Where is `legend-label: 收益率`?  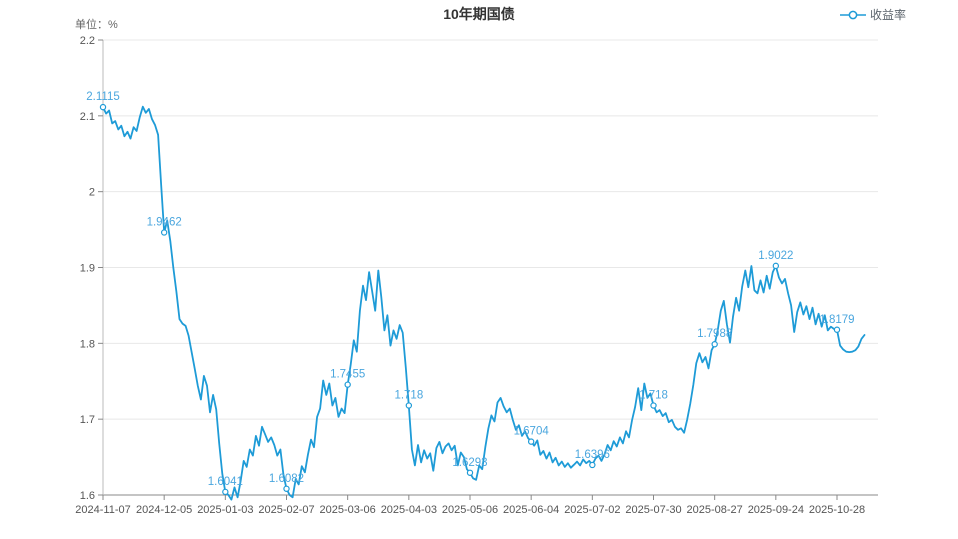
legend-label: 收益率 is located at coordinates (887, 15).